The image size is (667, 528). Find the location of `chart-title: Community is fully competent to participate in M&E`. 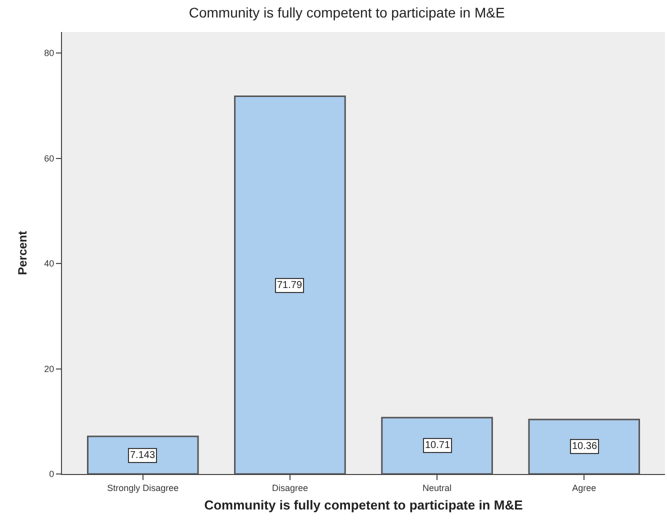

chart-title: Community is fully competent to participate in M&E is located at coordinates (346, 12).